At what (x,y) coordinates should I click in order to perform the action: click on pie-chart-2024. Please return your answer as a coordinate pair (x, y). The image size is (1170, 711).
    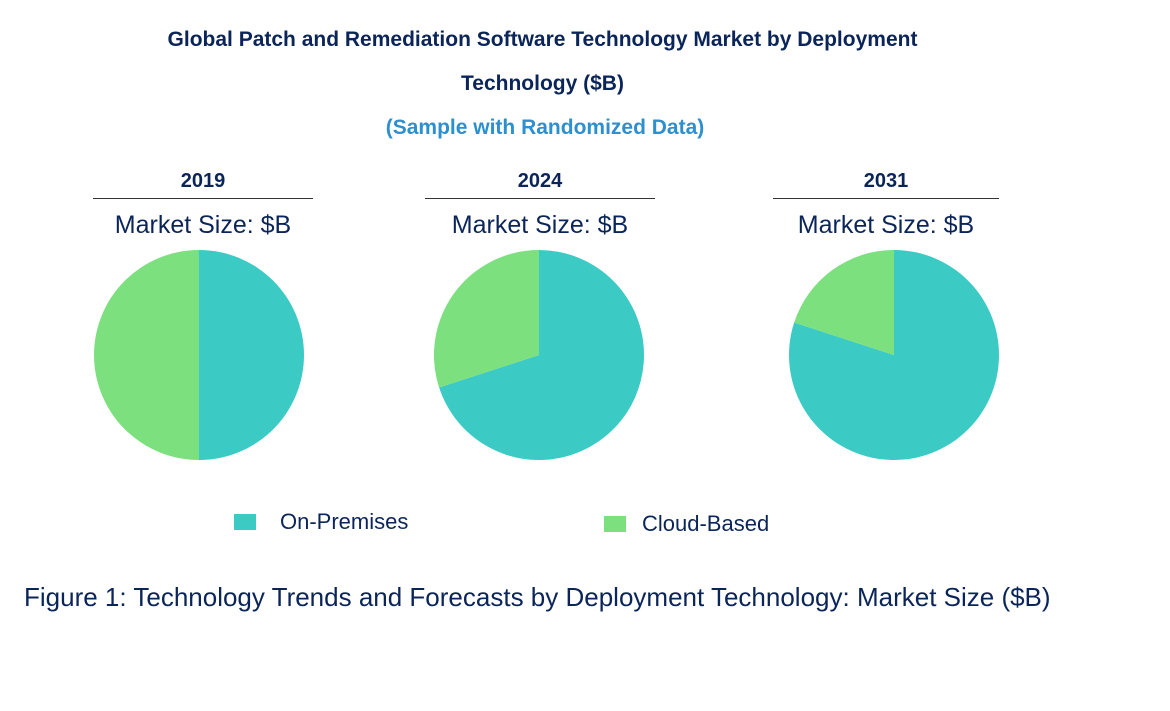
    Looking at the image, I should click on (539, 355).